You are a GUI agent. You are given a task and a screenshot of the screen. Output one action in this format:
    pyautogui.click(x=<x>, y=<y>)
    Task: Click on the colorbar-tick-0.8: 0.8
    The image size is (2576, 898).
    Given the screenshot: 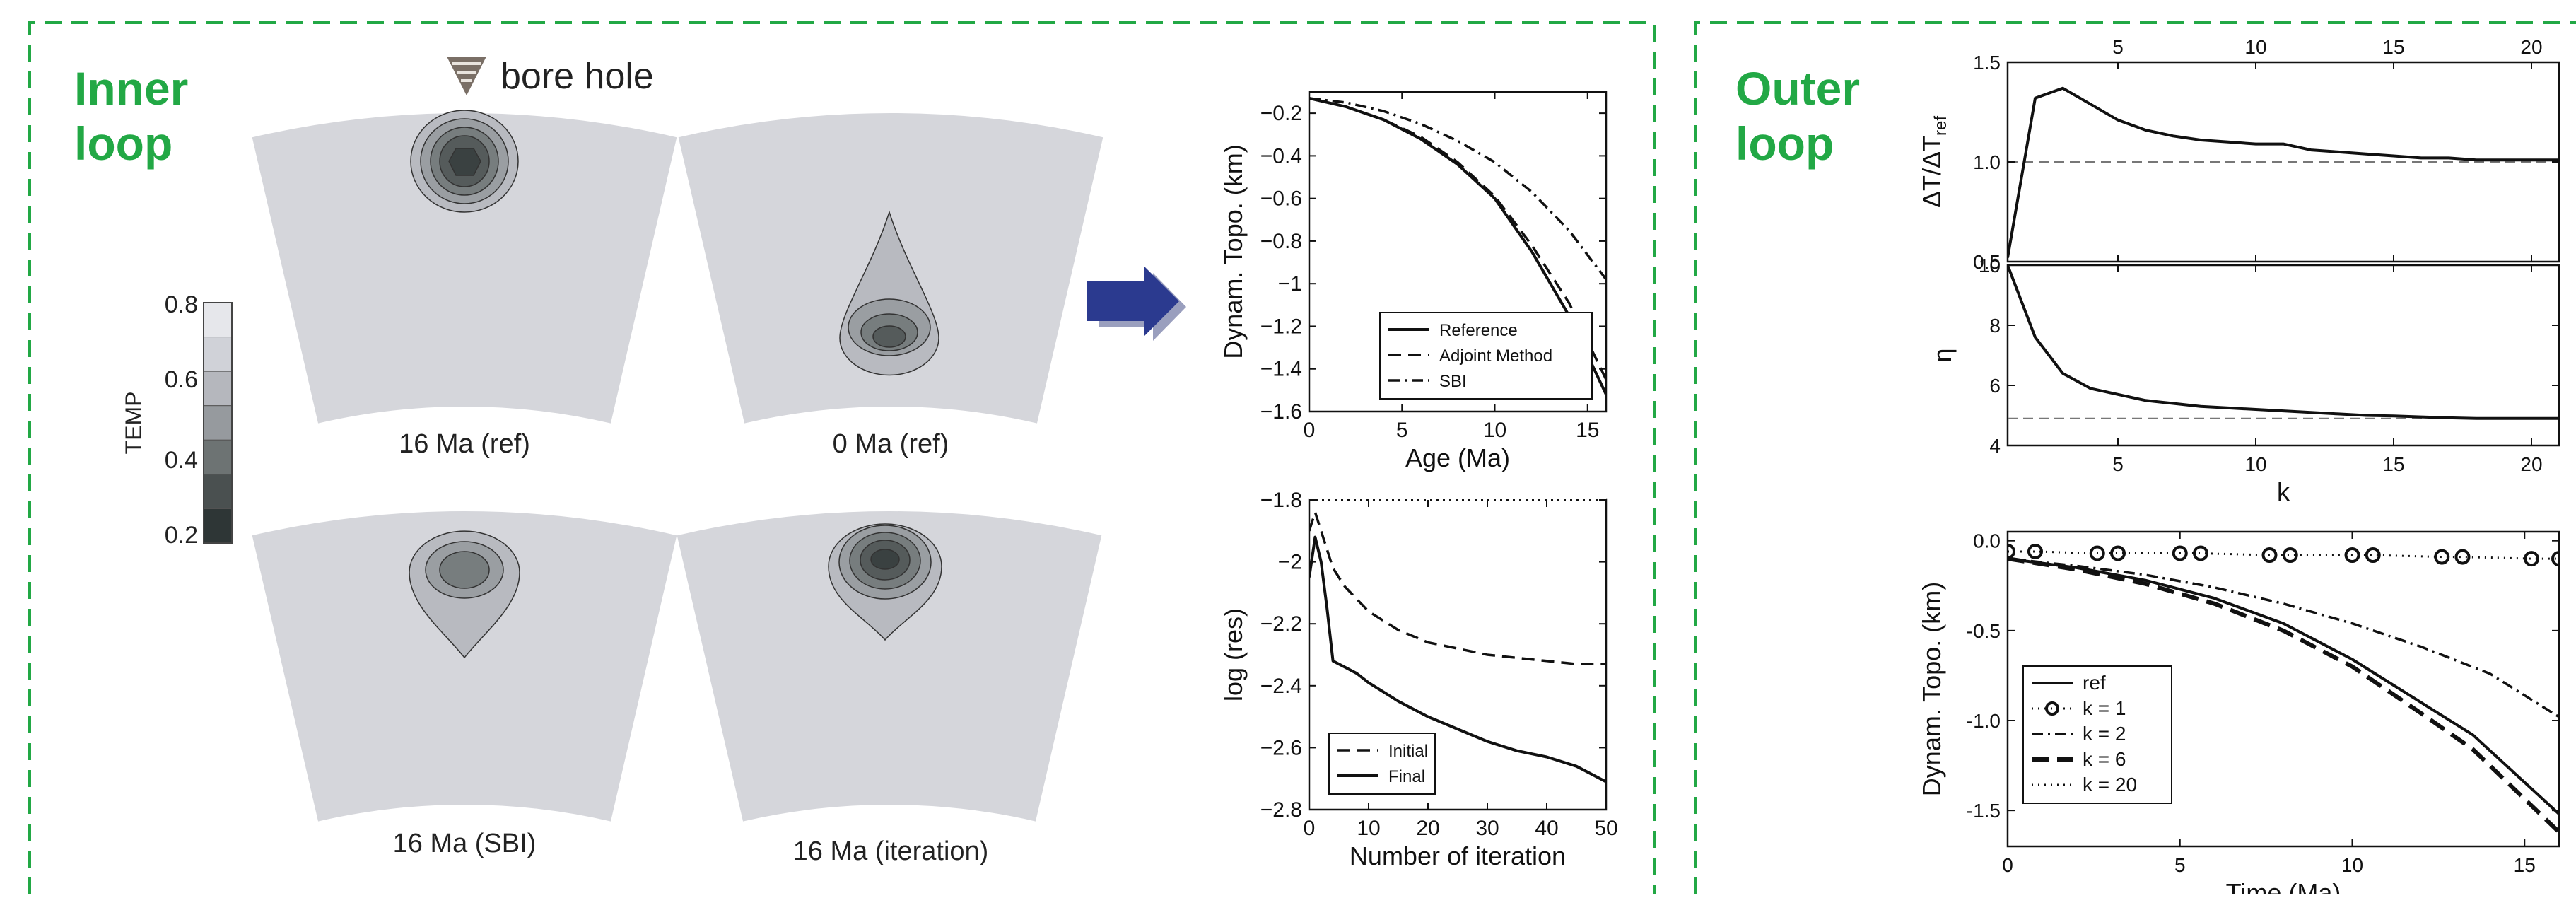 What is the action you would take?
    pyautogui.click(x=182, y=304)
    